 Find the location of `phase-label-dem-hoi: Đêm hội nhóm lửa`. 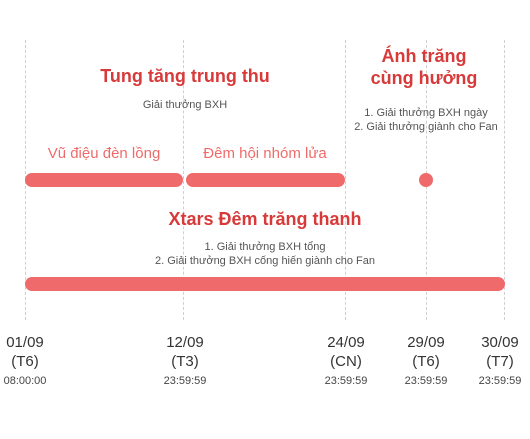

phase-label-dem-hoi: Đêm hội nhóm lửa is located at coordinates (265, 153).